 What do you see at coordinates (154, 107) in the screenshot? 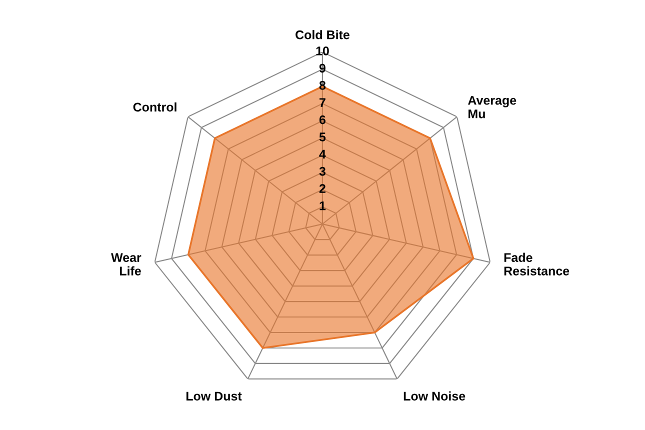
I see `spoke-label: Control` at bounding box center [154, 107].